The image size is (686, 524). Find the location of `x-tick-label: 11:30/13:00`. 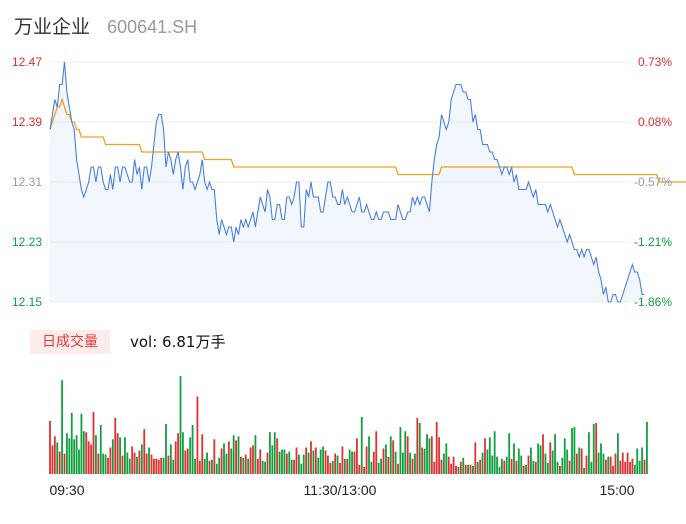

x-tick-label: 11:30/13:00 is located at coordinates (340, 490).